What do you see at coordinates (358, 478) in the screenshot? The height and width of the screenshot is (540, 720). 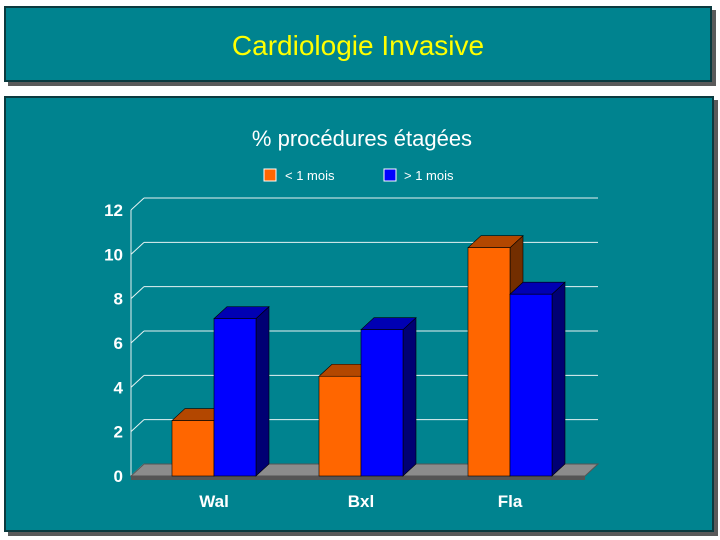 I see `floor-edge` at bounding box center [358, 478].